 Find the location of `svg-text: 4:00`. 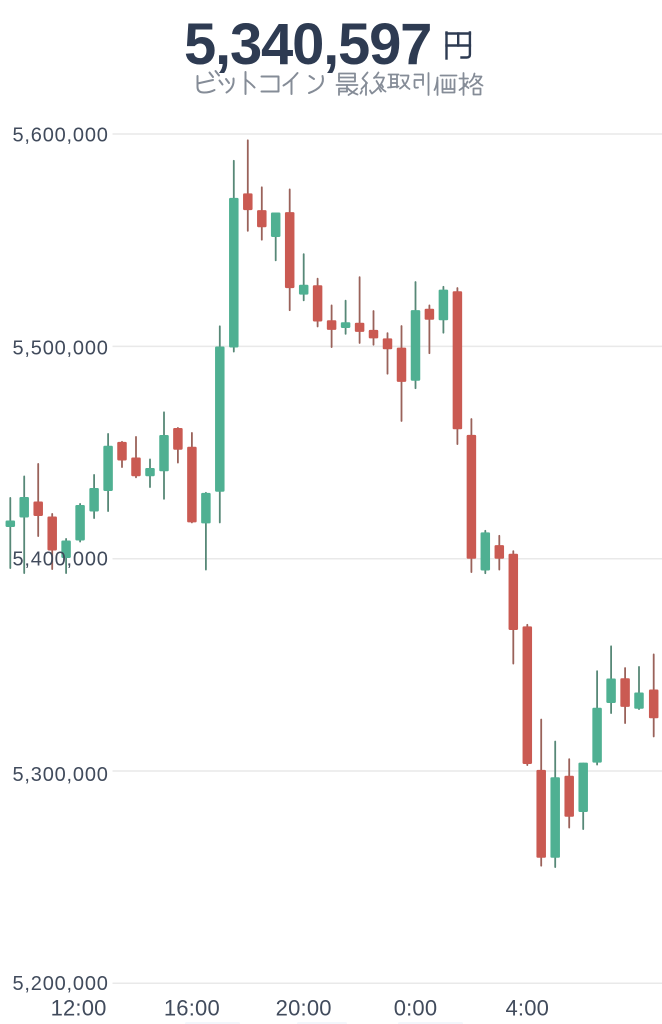

svg-text: 4:00 is located at coordinates (527, 1008).